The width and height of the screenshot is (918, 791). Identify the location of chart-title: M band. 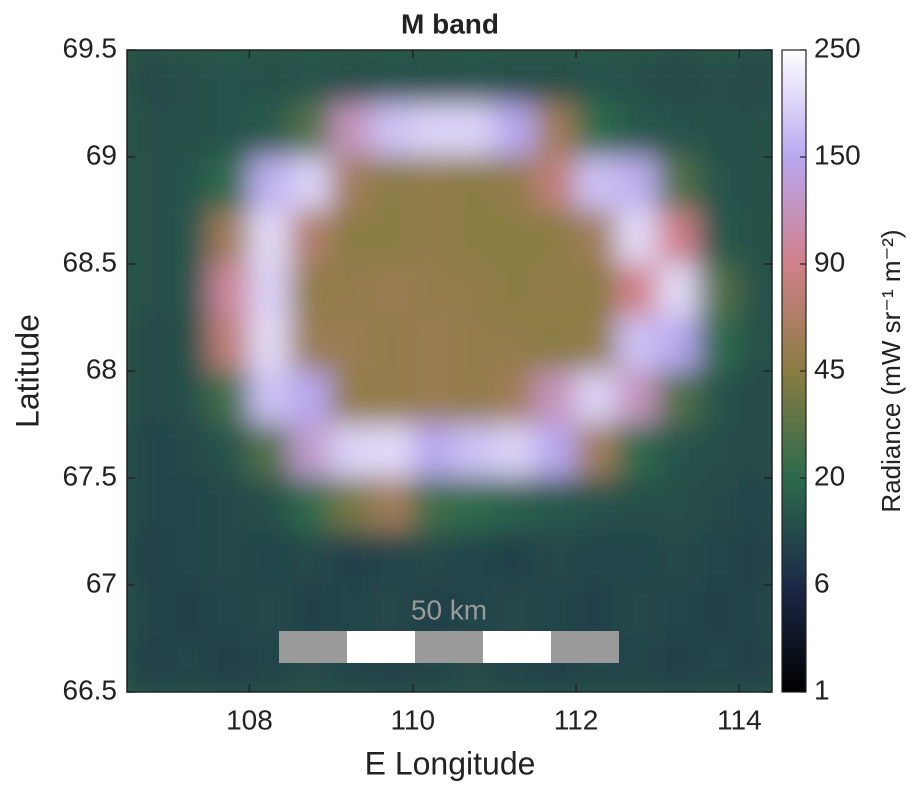
(450, 23).